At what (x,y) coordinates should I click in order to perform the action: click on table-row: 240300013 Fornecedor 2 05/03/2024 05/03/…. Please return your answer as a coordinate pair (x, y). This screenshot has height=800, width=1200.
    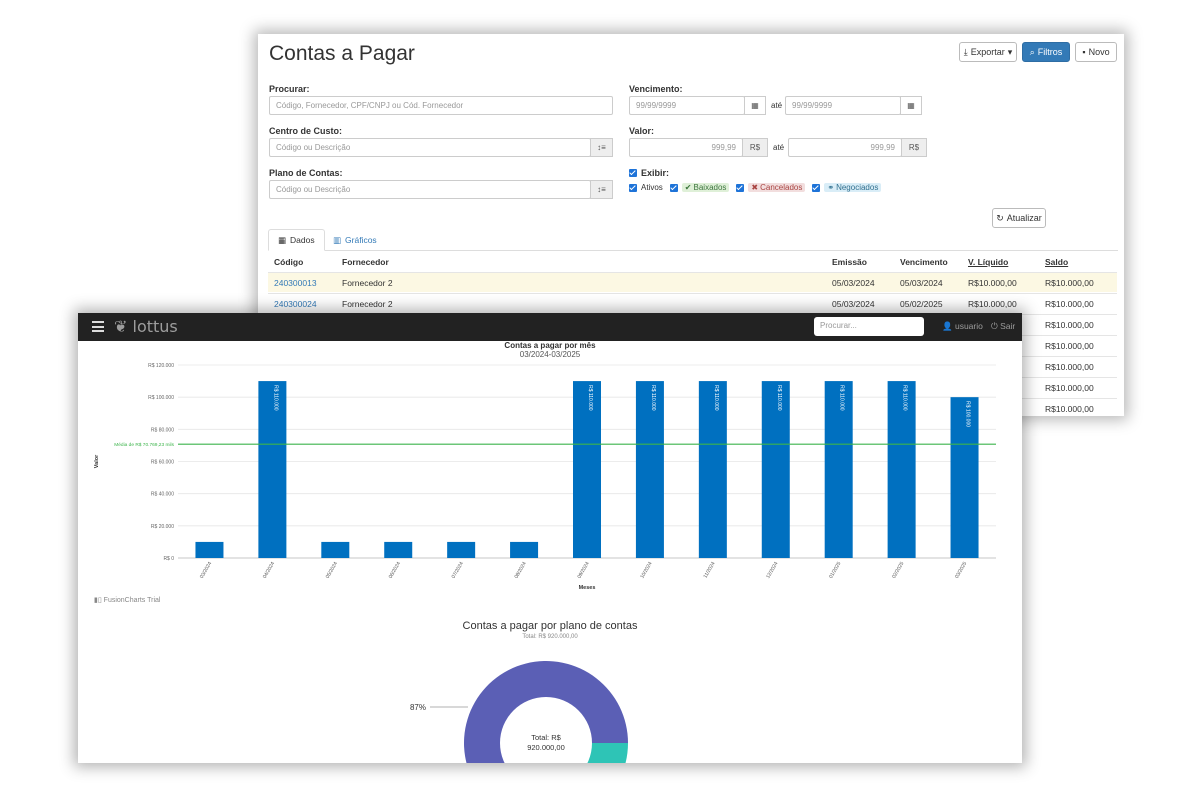
    Looking at the image, I should click on (692, 282).